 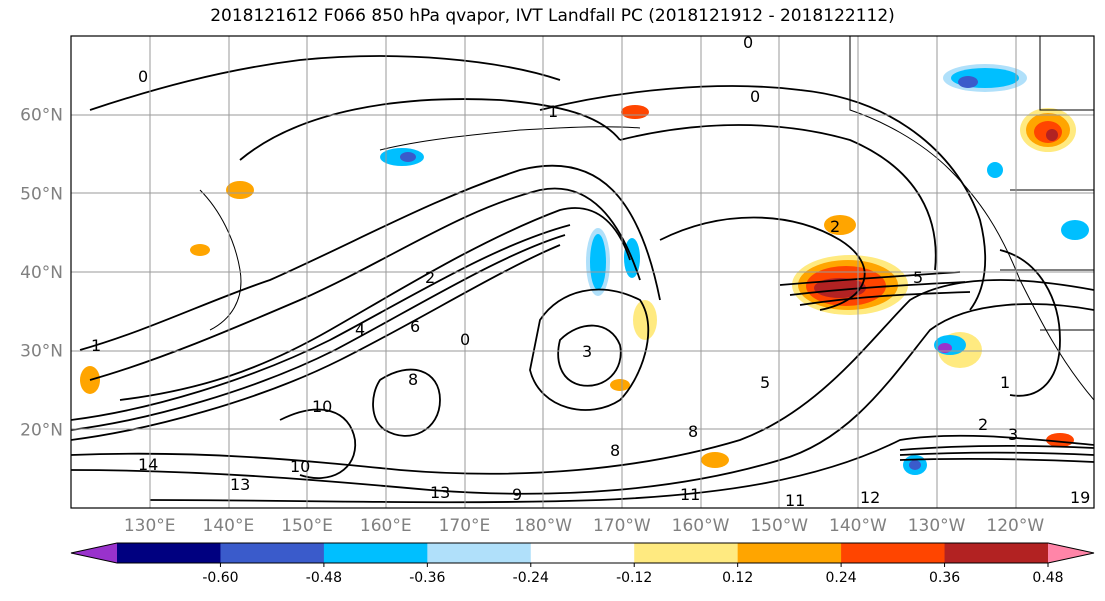 I want to click on colorbar-outline, so click(x=582, y=553).